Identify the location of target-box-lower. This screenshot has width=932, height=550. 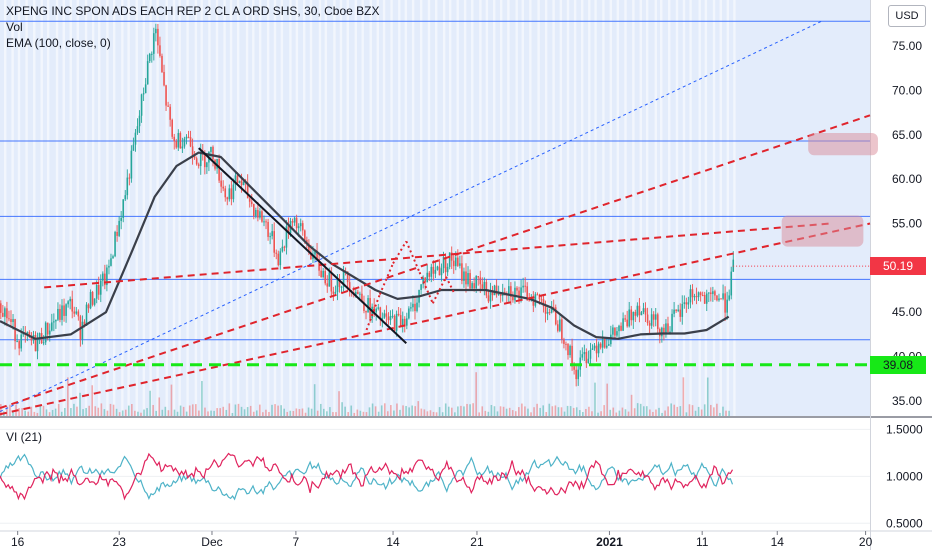
(822, 231).